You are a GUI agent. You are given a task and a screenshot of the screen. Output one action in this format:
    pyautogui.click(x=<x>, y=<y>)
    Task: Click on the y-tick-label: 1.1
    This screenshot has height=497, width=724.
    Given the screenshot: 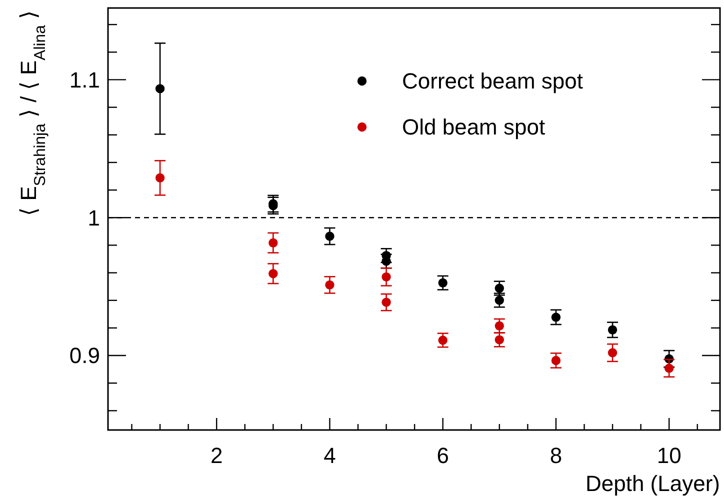 What is the action you would take?
    pyautogui.click(x=84, y=79)
    